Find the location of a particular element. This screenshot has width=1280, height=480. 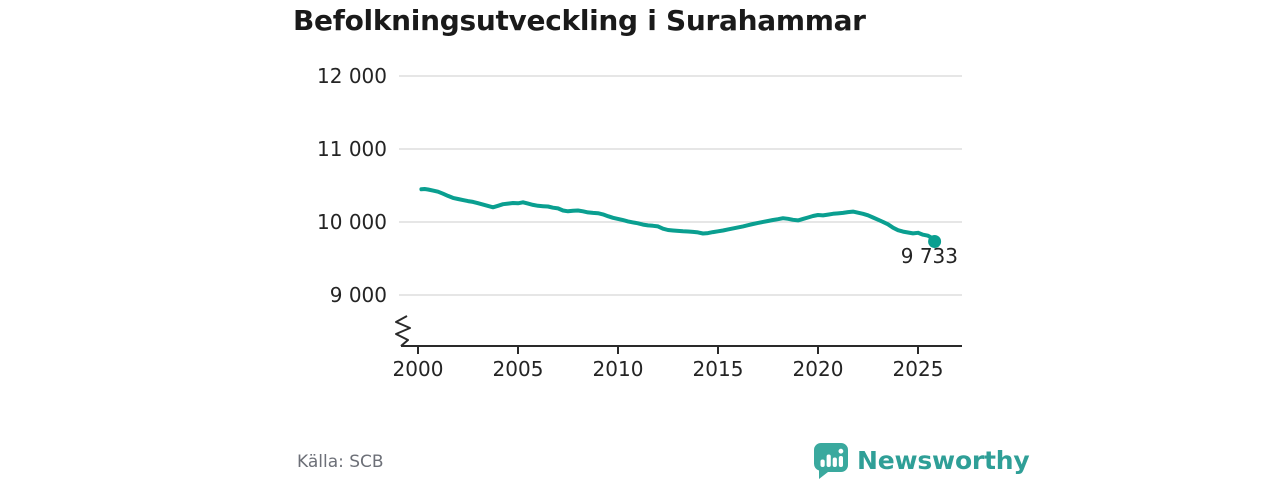

source-credit: Källa: SCB is located at coordinates (340, 462).